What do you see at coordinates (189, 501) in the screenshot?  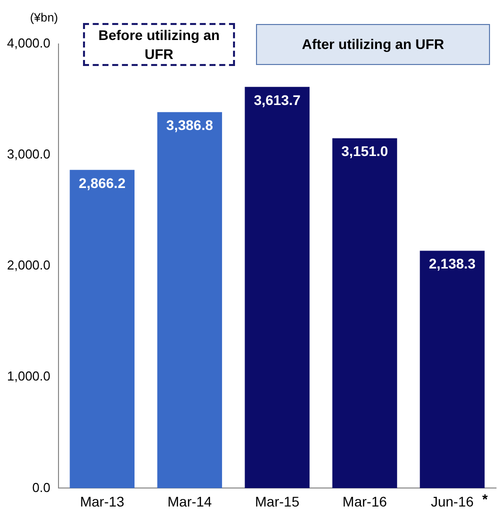 I see `x-tick-label: Mar-14` at bounding box center [189, 501].